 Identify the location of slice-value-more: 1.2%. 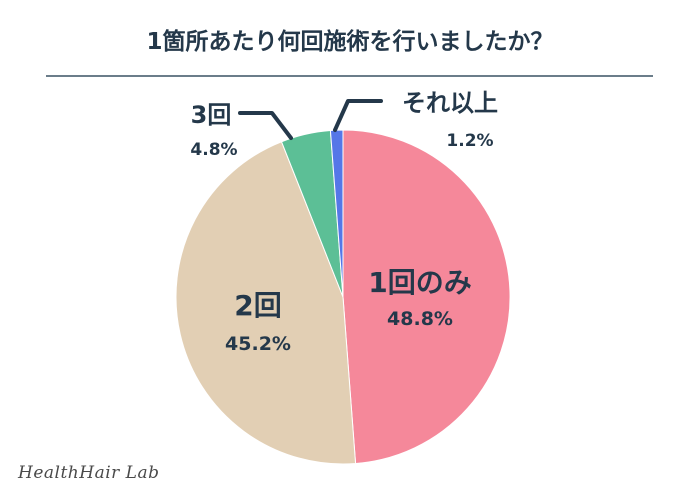
(469, 141).